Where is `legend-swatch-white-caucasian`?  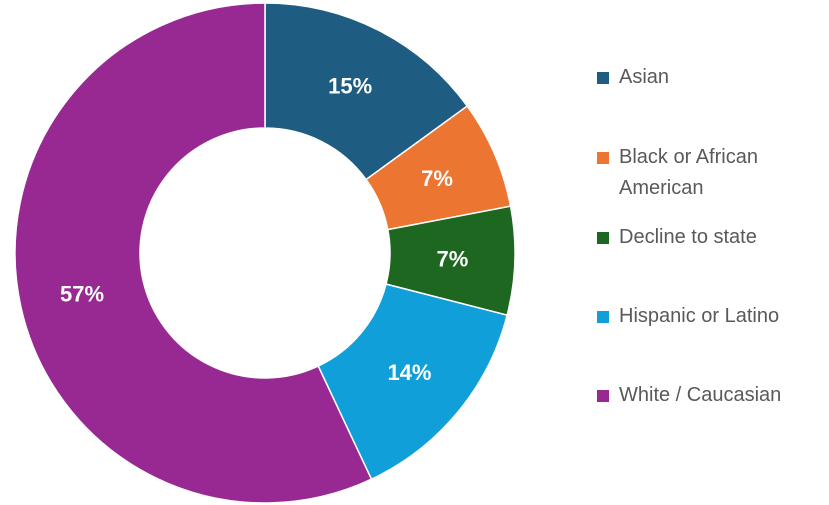 legend-swatch-white-caucasian is located at coordinates (603, 396).